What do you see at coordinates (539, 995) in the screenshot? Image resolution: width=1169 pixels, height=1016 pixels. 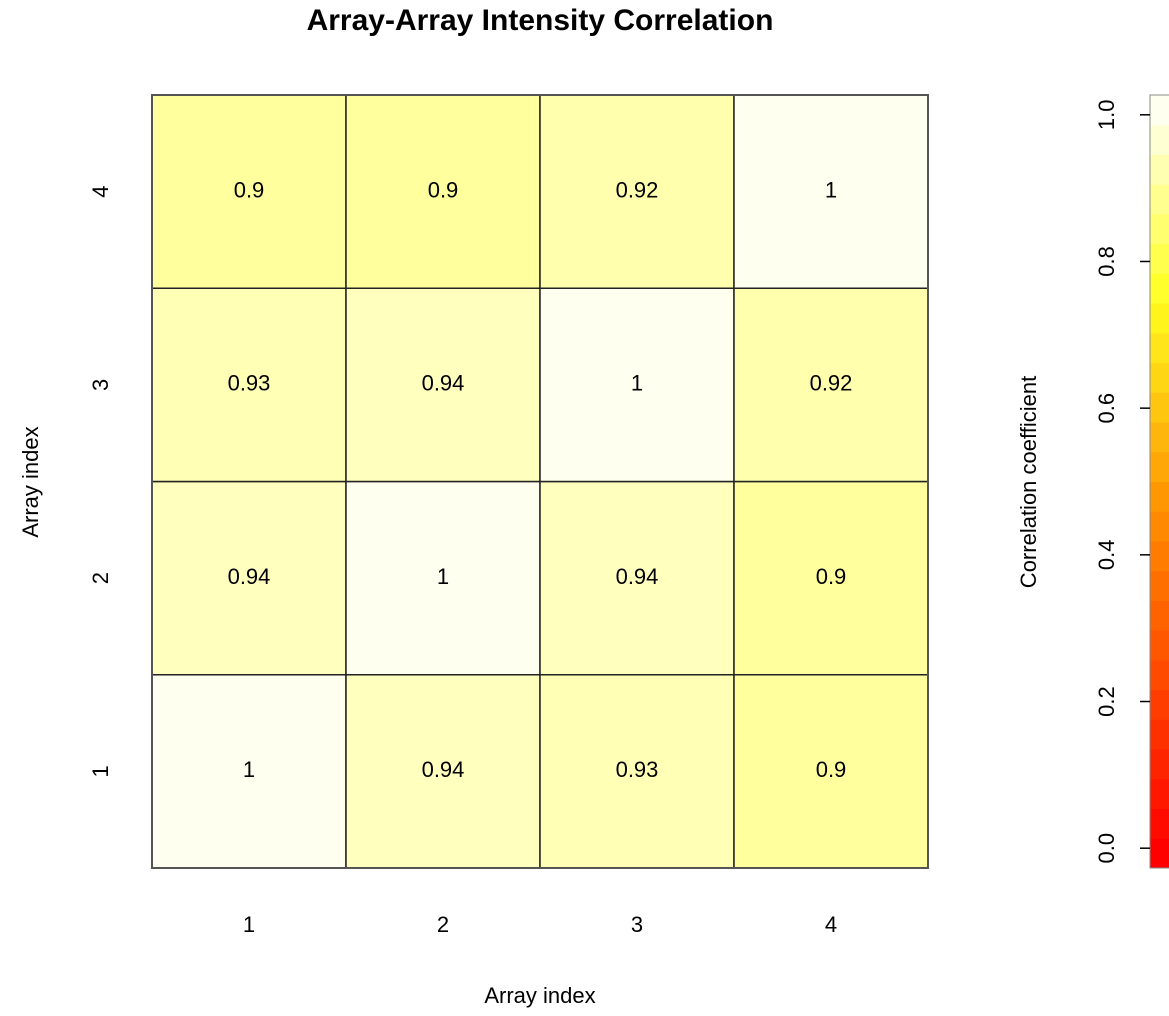 I see `x-axis-label: Array index` at bounding box center [539, 995].